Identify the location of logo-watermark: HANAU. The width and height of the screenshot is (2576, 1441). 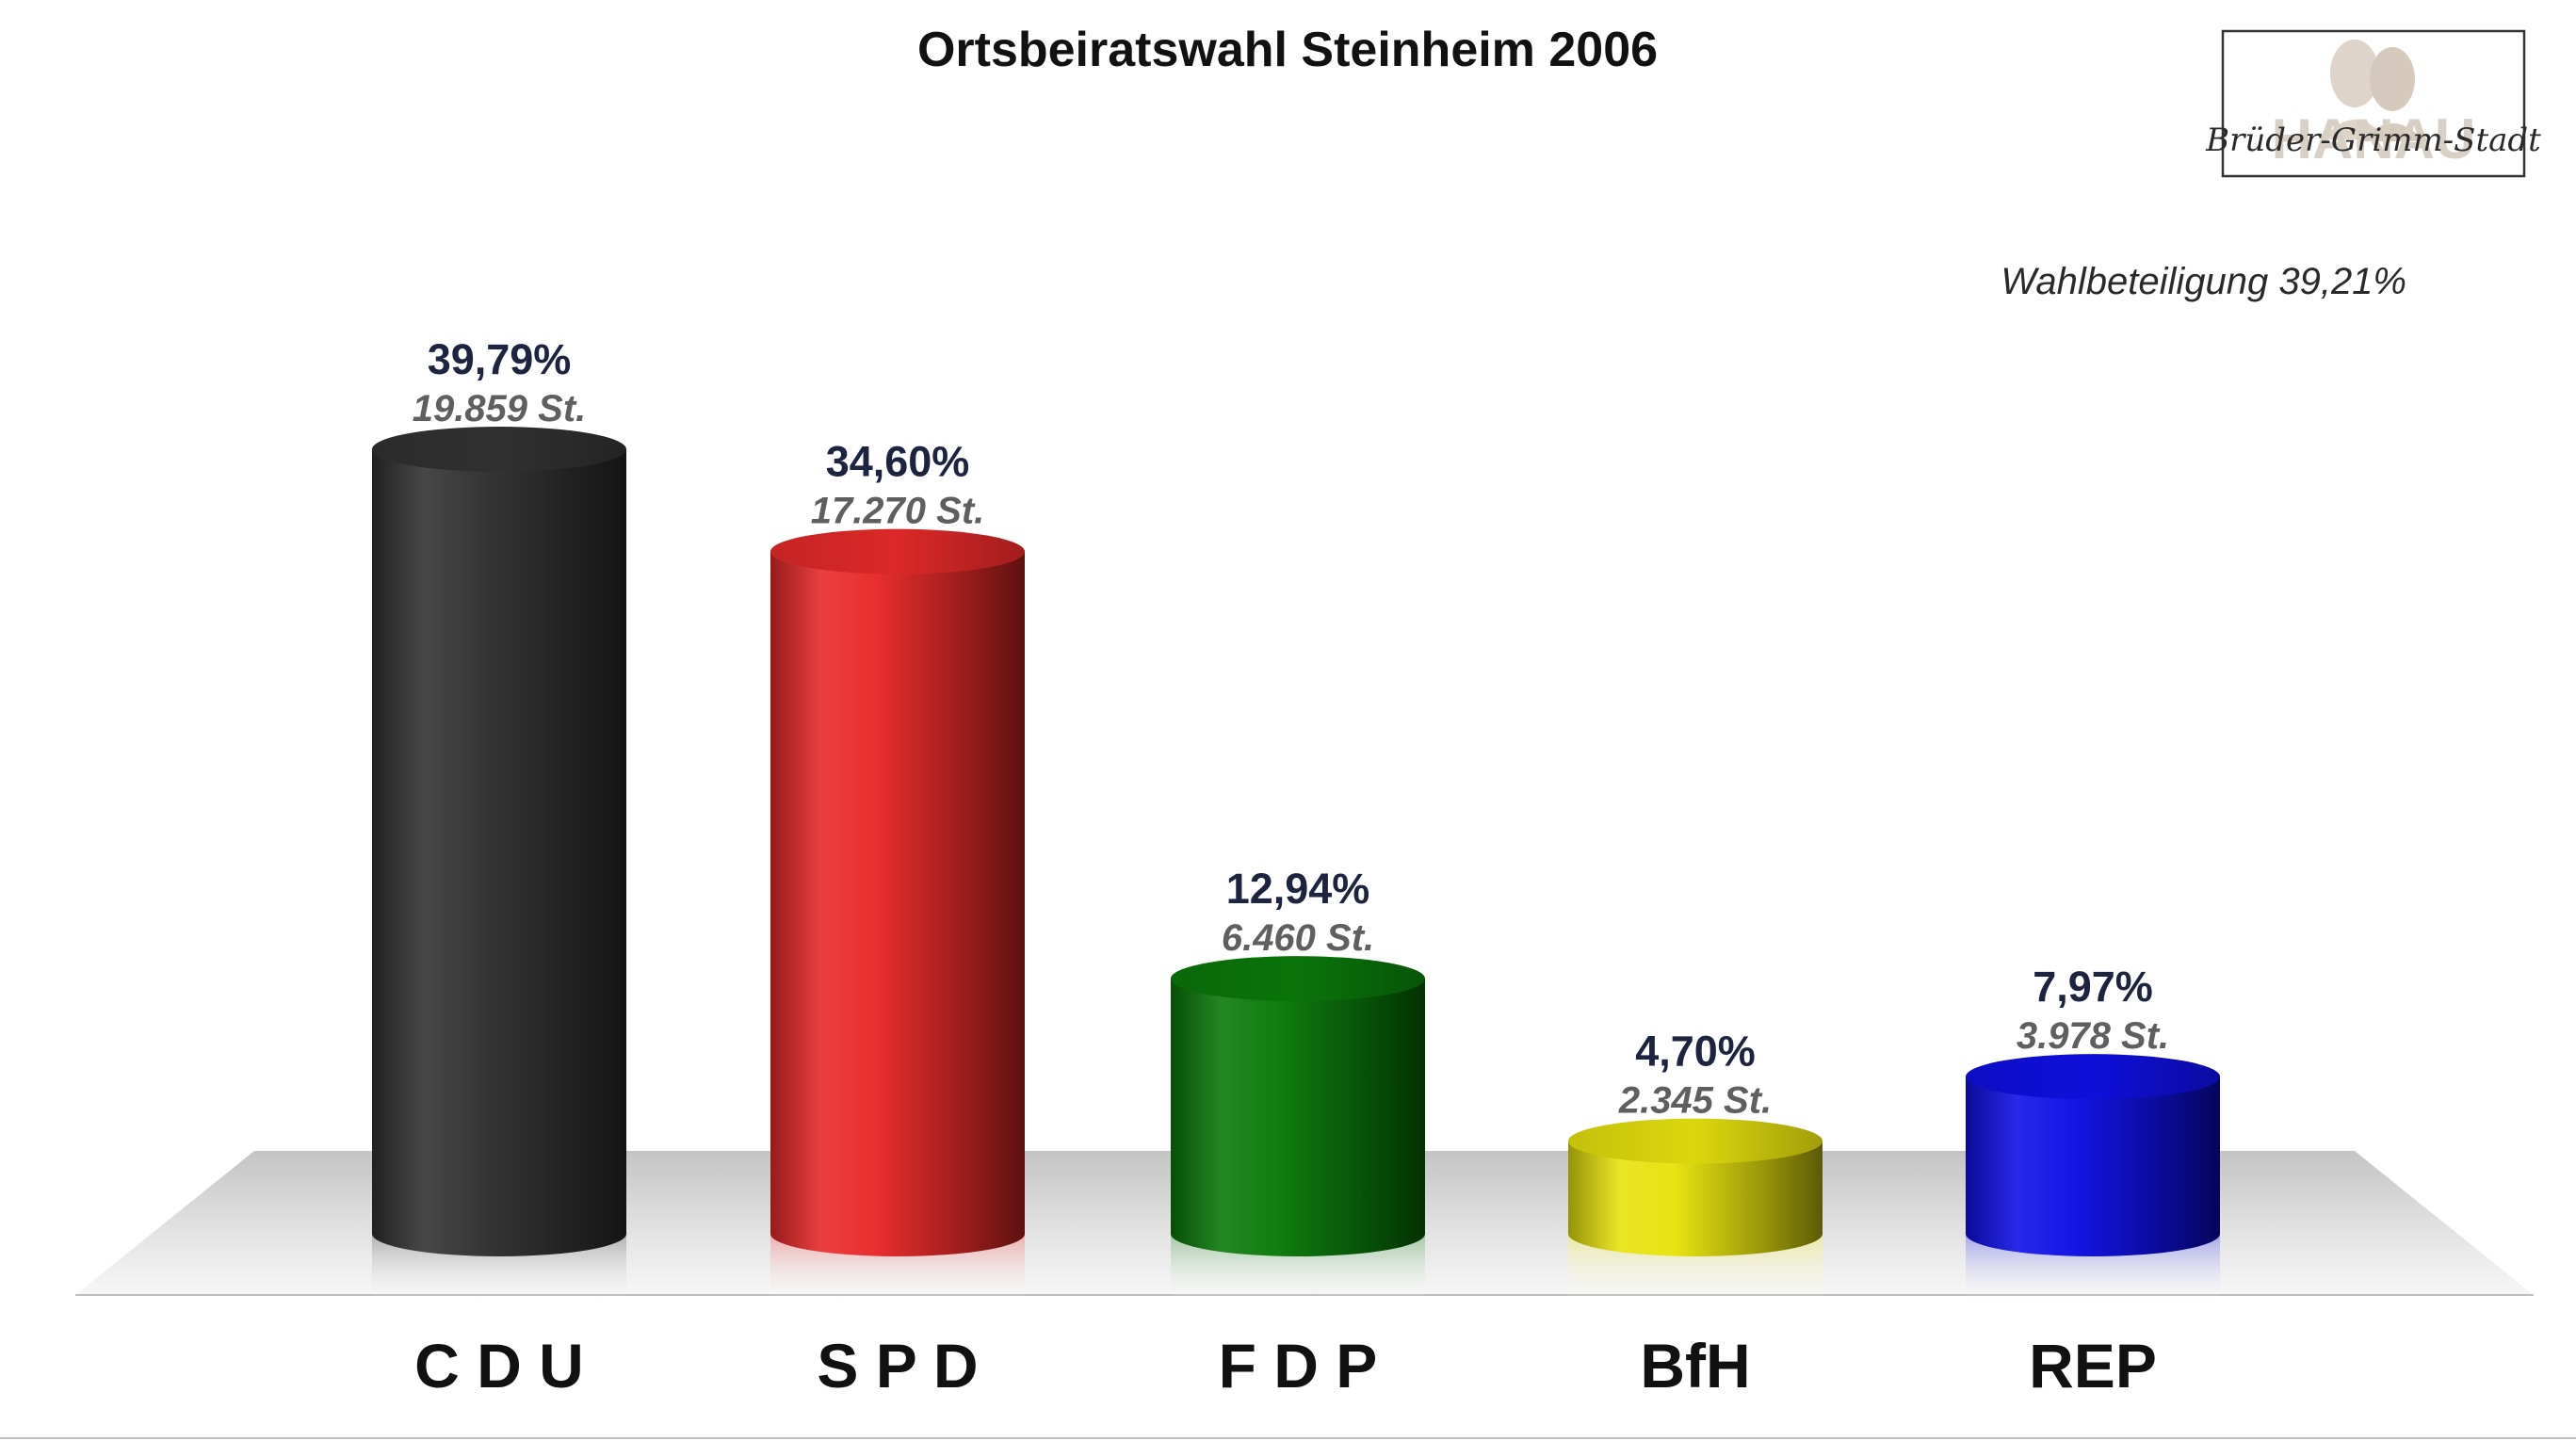
(2374, 138).